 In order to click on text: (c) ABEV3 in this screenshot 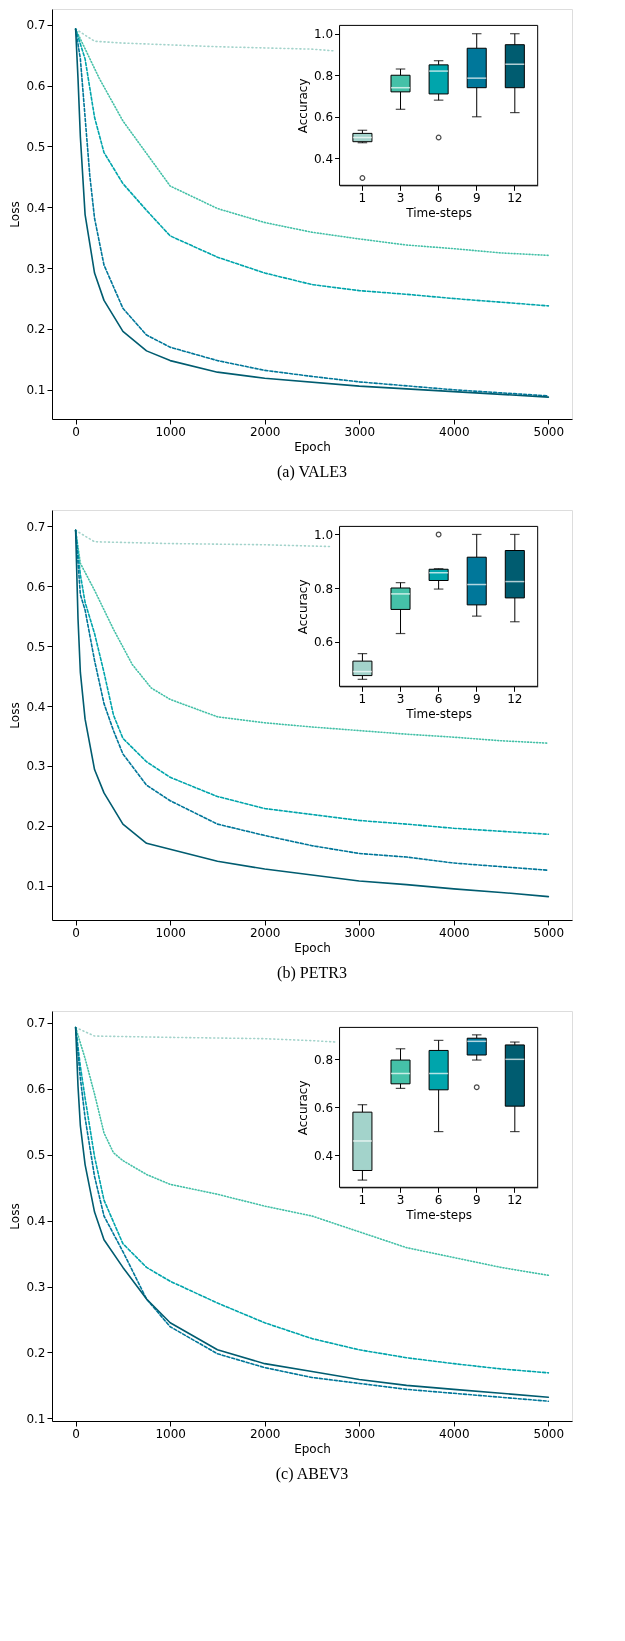, I will do `click(312, 1474)`.